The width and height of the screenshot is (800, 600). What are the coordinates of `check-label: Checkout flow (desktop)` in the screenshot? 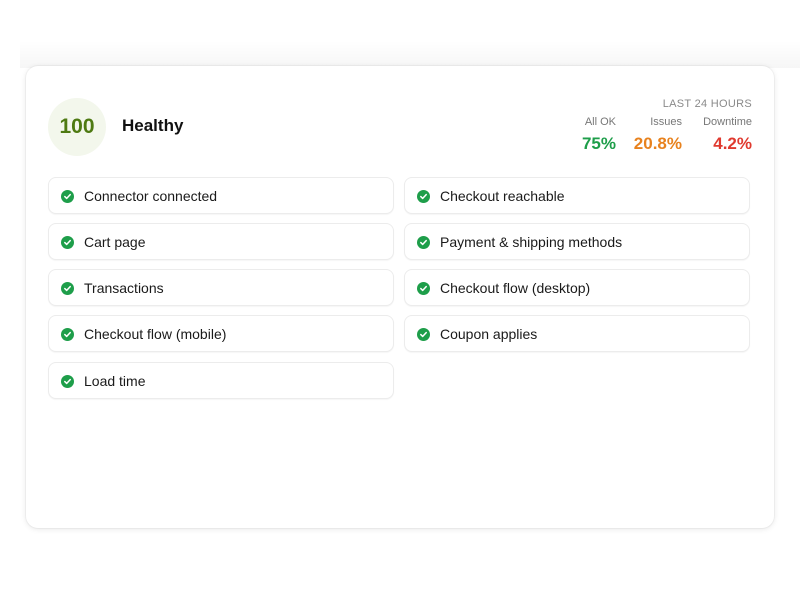 It's located at (515, 288).